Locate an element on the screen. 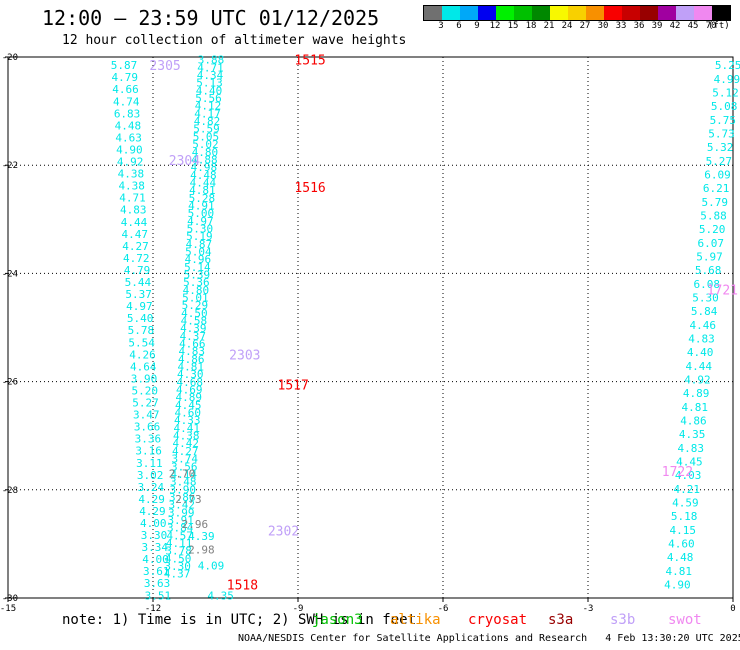  wave-height-label: 3.47 is located at coordinates (146, 415).